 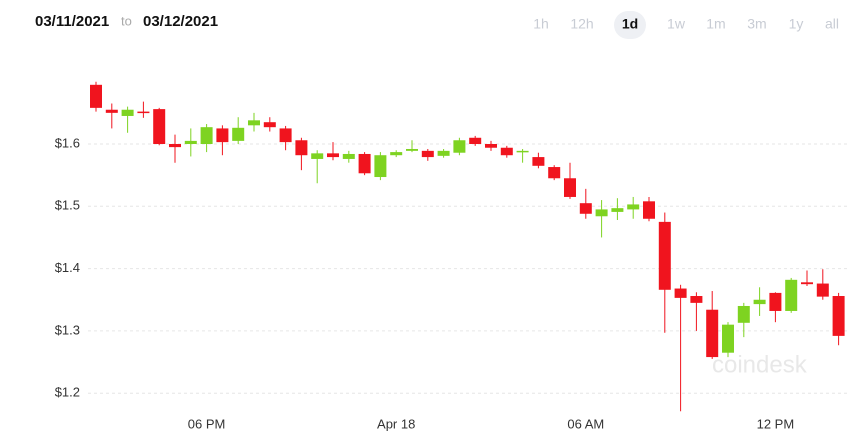 I want to click on x-tick-label: Apr 18, so click(x=396, y=423).